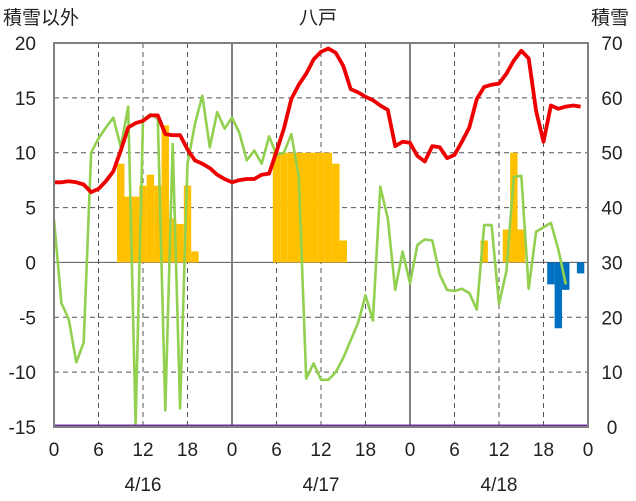  I want to click on left-tick-label: -15, so click(22, 428).